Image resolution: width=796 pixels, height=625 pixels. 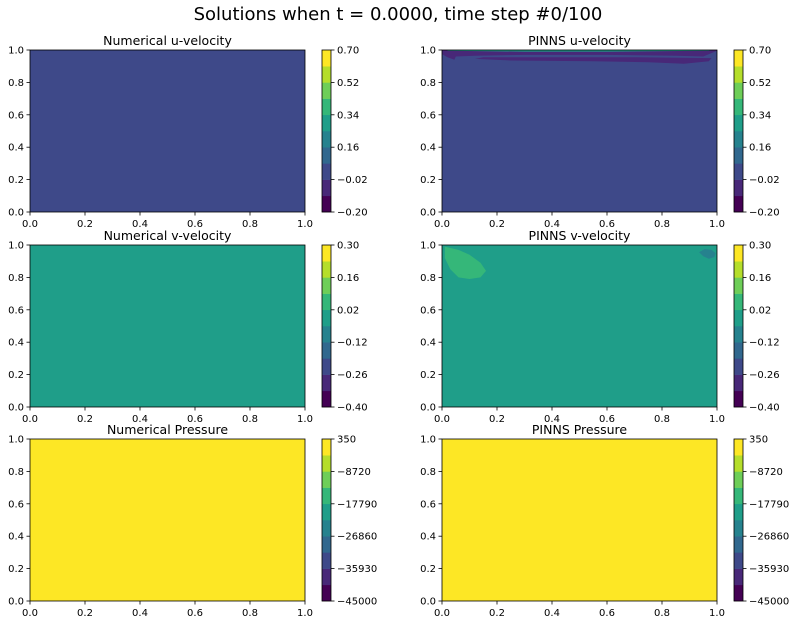 I want to click on colorbar-tick-label: −26860, so click(x=769, y=537).